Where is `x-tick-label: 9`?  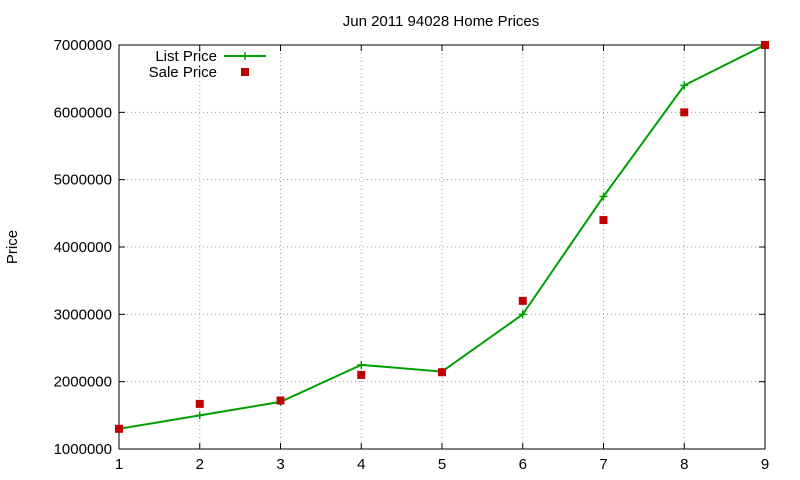 x-tick-label: 9 is located at coordinates (765, 464).